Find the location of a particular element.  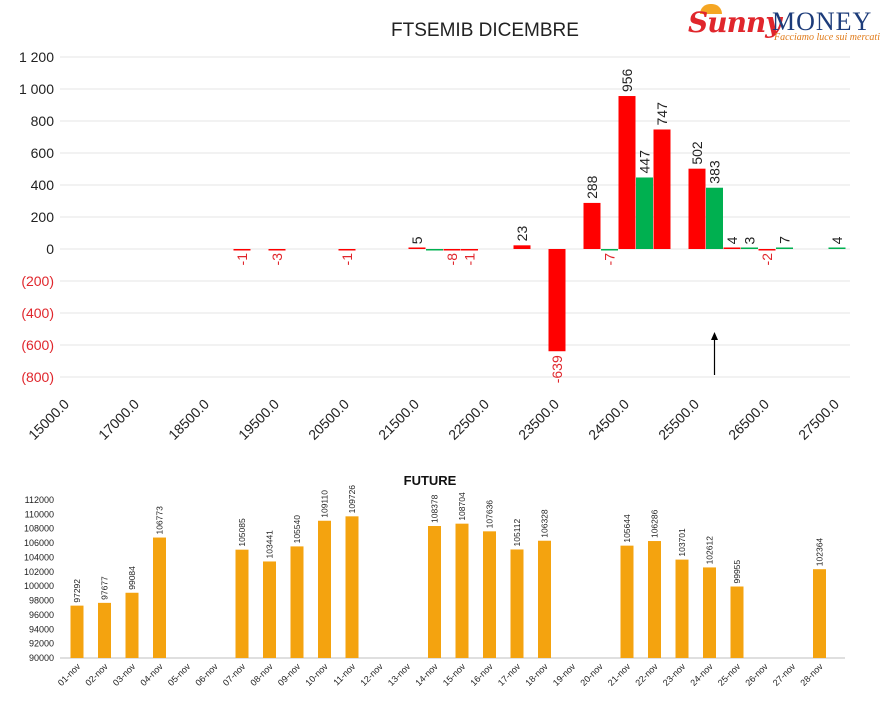

data-label: 105085 is located at coordinates (242, 532).